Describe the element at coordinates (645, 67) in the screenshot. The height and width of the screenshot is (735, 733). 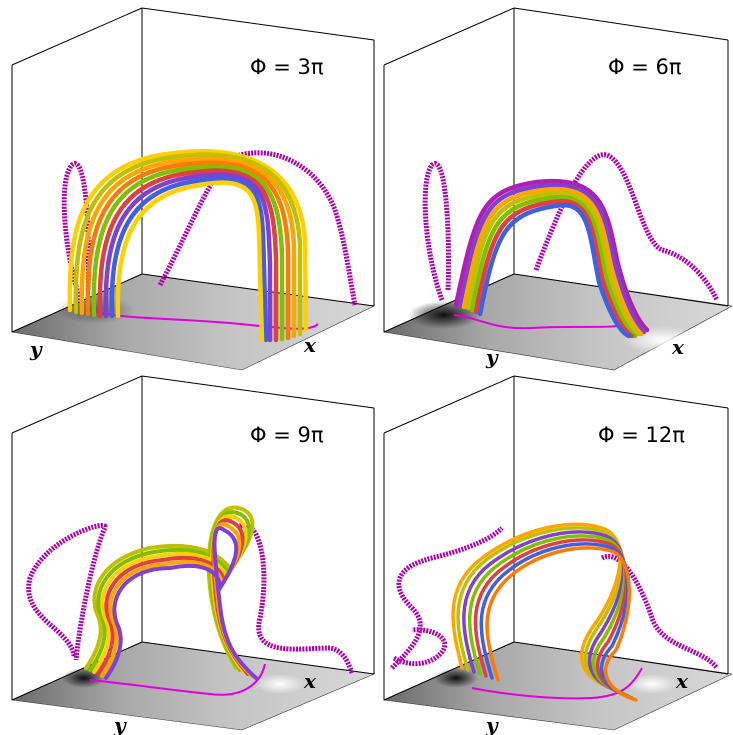
I see `phi-label: Φ = 6π` at that location.